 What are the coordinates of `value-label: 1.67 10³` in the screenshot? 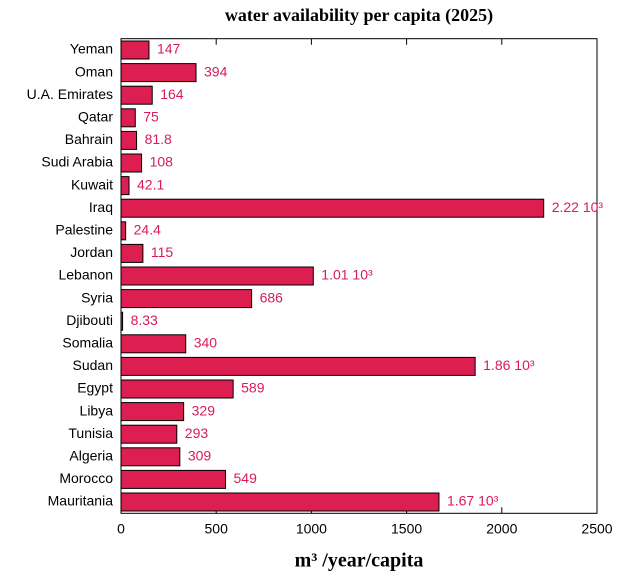 It's located at (473, 501).